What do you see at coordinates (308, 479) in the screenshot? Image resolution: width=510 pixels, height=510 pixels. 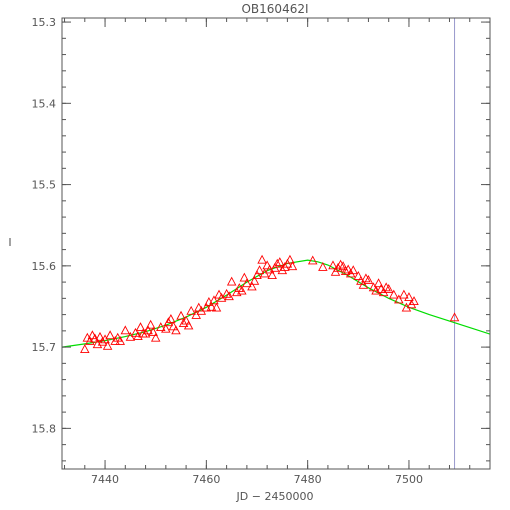 I see `x-tick-label: 7480` at bounding box center [308, 479].